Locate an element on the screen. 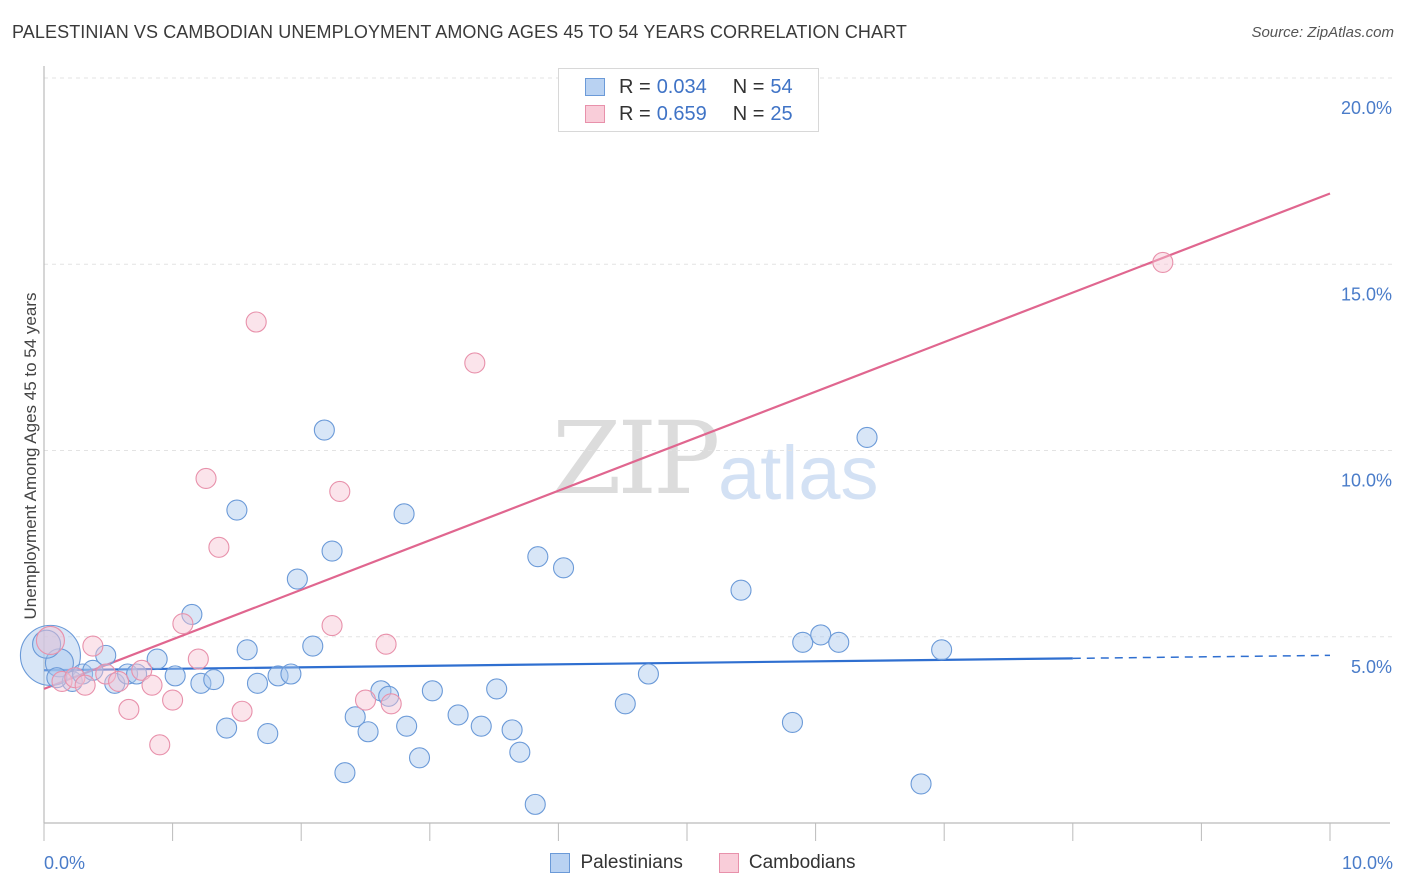  x-tick-label-max: 10.0% is located at coordinates (1367, 863).